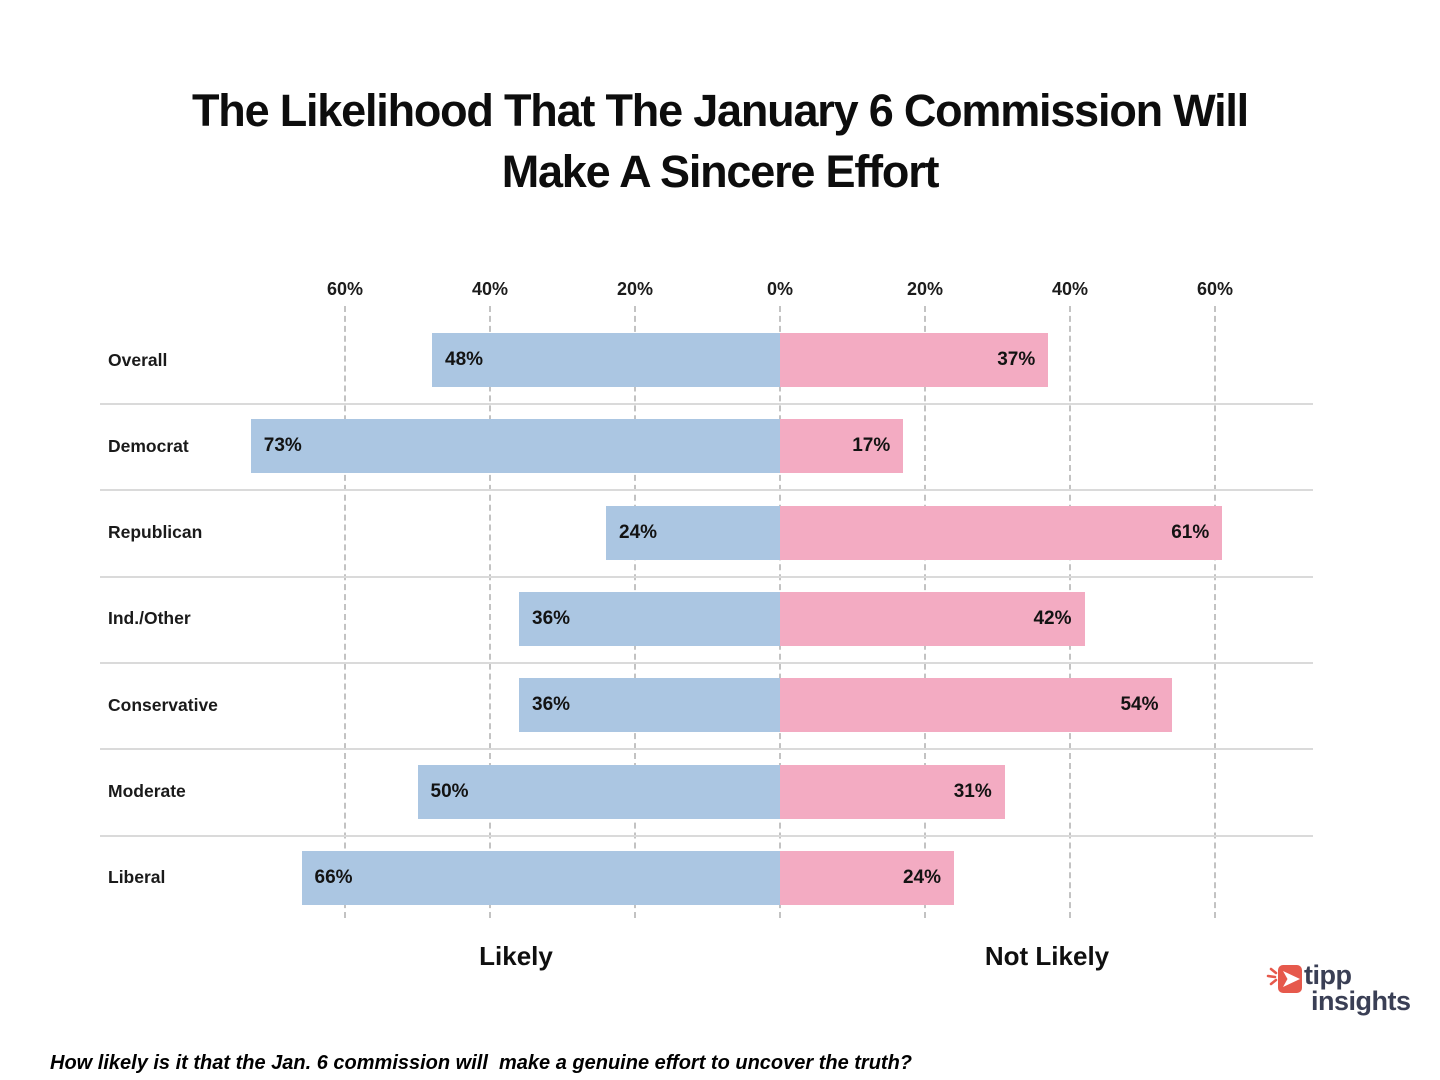 Image resolution: width=1440 pixels, height=1080 pixels. What do you see at coordinates (921, 877) in the screenshot?
I see `not-likely-value-label: 24%` at bounding box center [921, 877].